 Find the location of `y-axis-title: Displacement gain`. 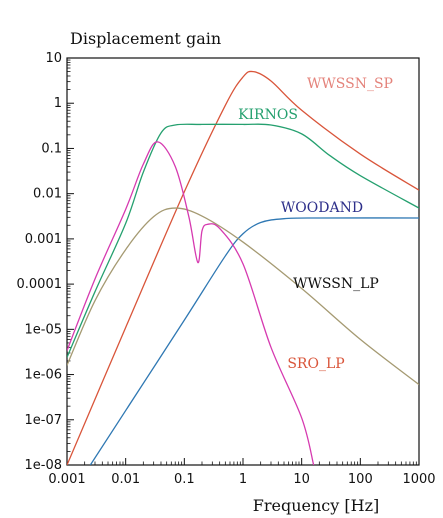

y-axis-title: Displacement gain is located at coordinates (145, 38).